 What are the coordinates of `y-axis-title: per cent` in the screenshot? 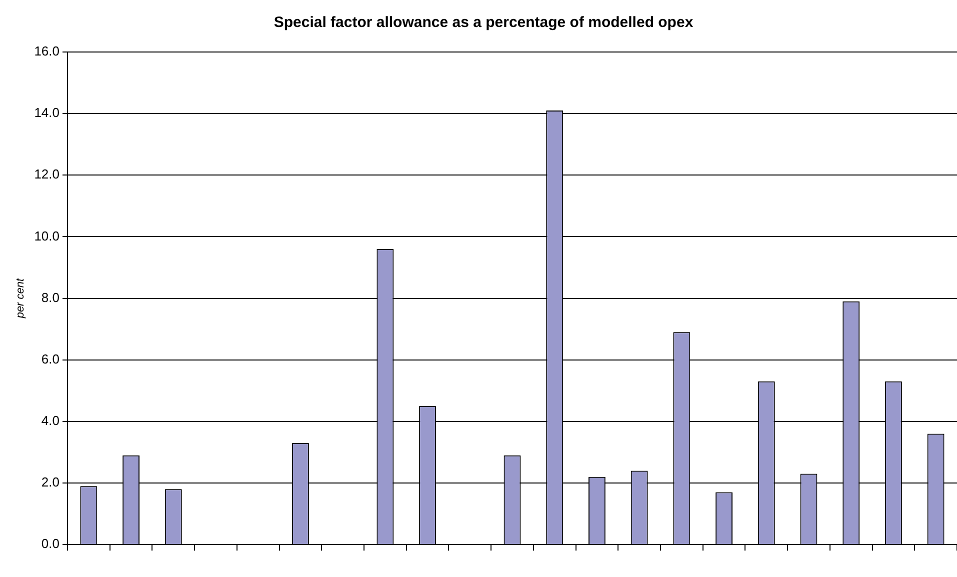 It's located at (20, 298).